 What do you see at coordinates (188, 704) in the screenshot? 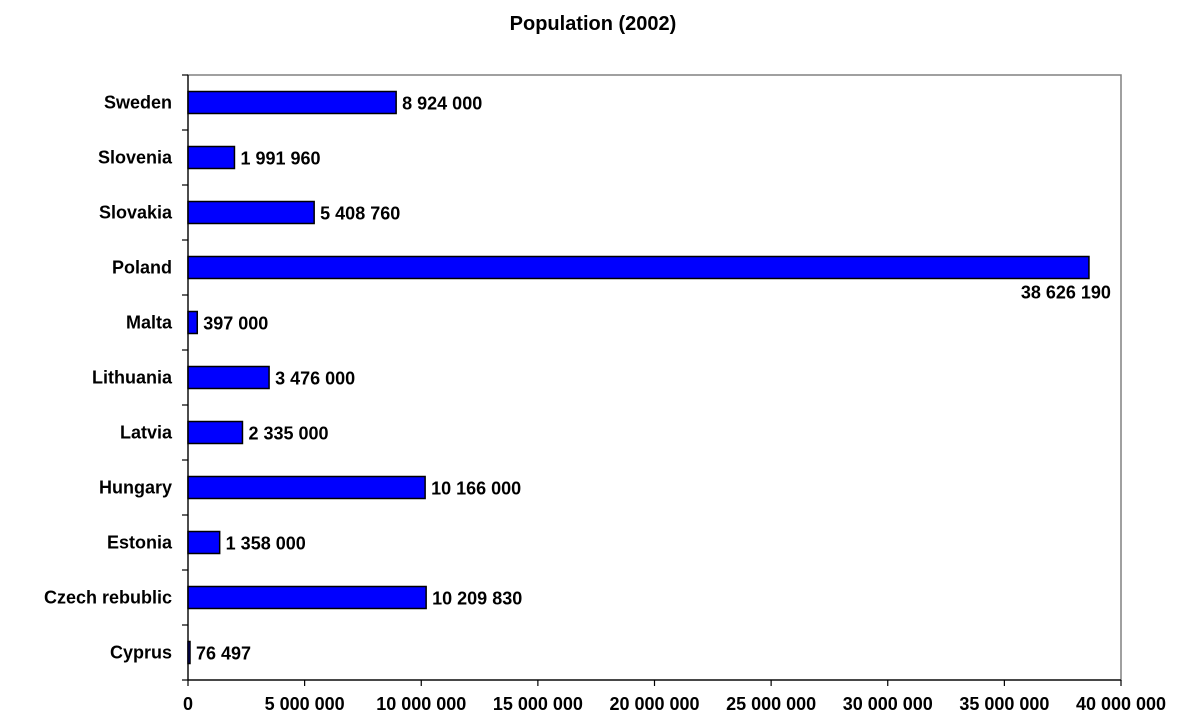
I see `x-tick-label: 0` at bounding box center [188, 704].